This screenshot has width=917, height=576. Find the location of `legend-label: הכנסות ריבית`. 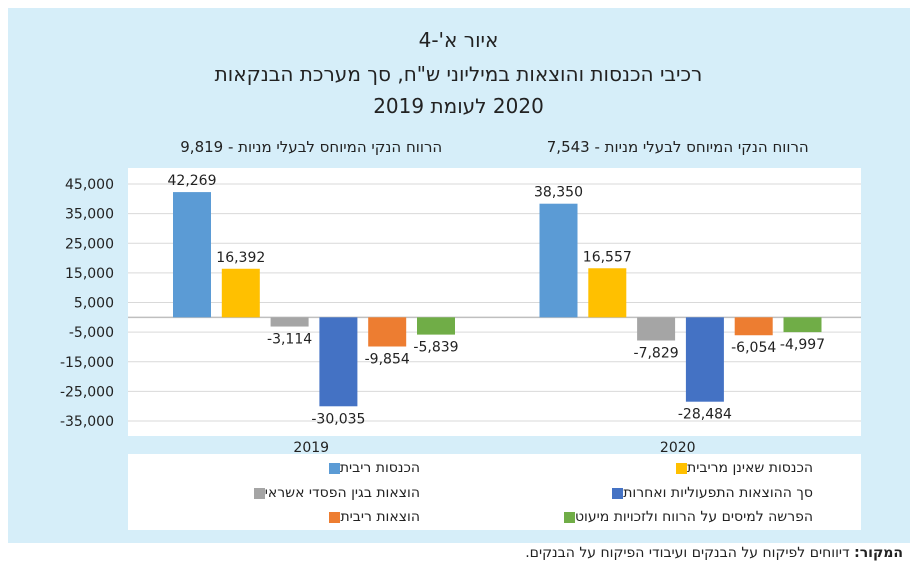

legend-label: הכנסות ריבית is located at coordinates (379, 468).